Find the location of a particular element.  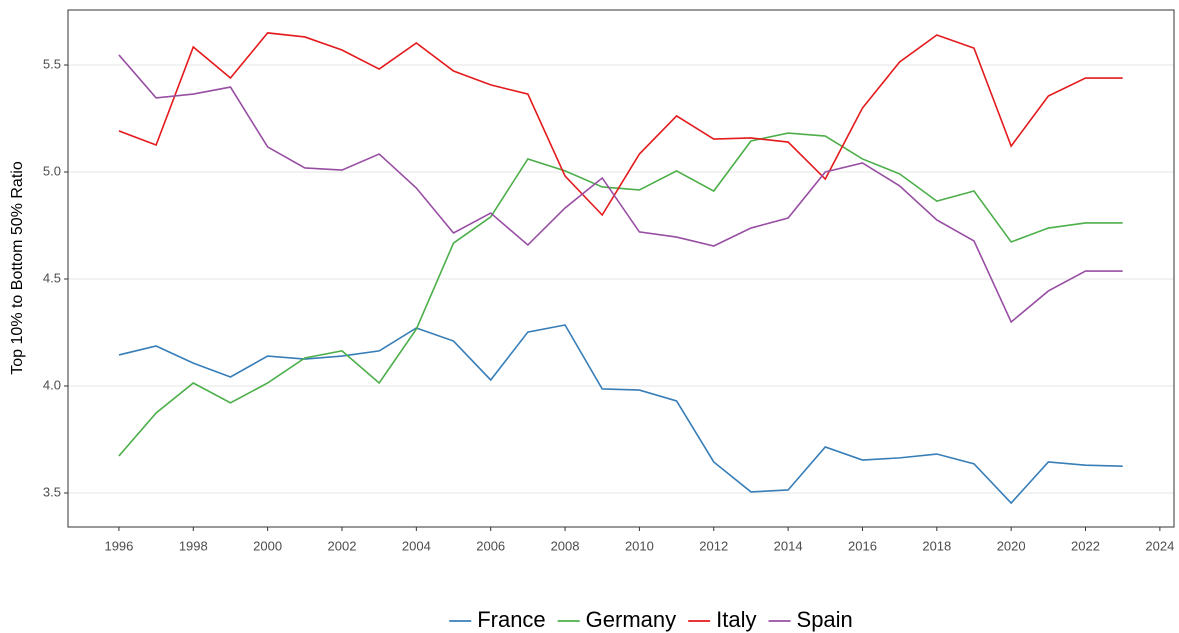

y-axis-label: Top 10% to Bottom 50% Ratio is located at coordinates (17, 268).